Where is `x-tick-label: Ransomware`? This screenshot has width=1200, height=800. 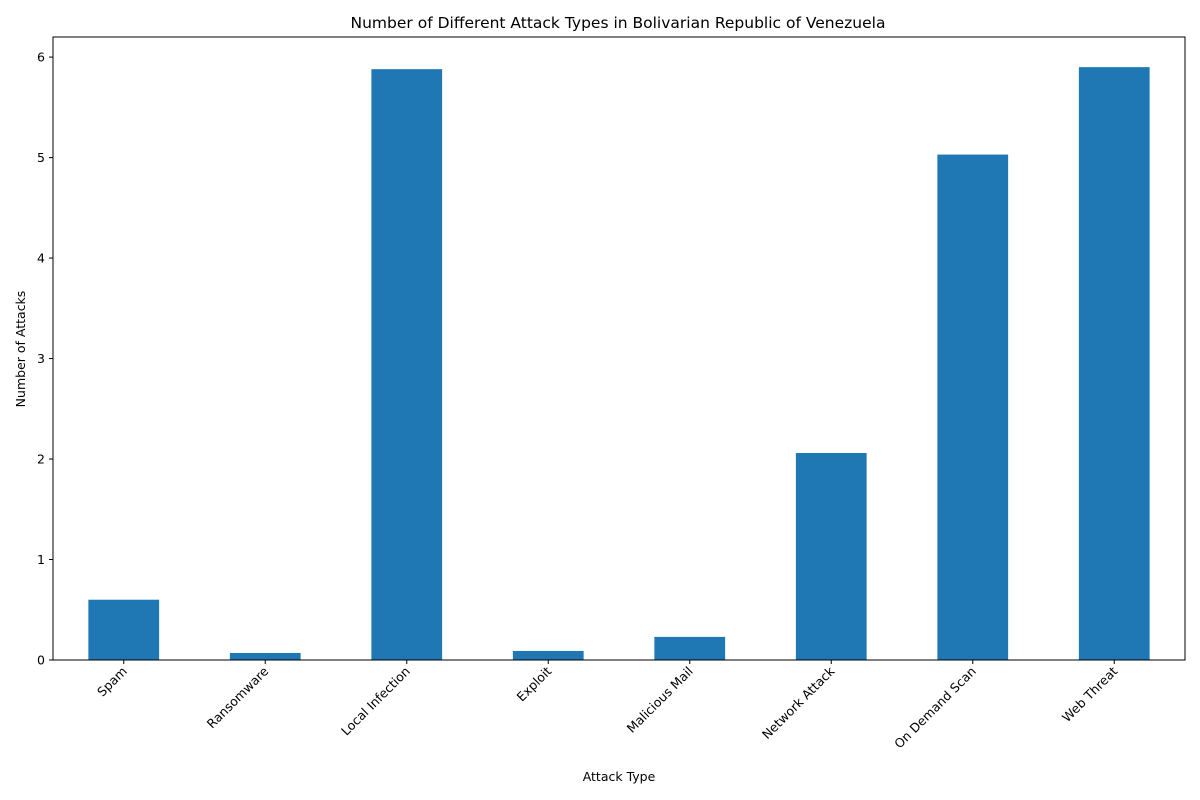
x-tick-label: Ransomware is located at coordinates (238, 697).